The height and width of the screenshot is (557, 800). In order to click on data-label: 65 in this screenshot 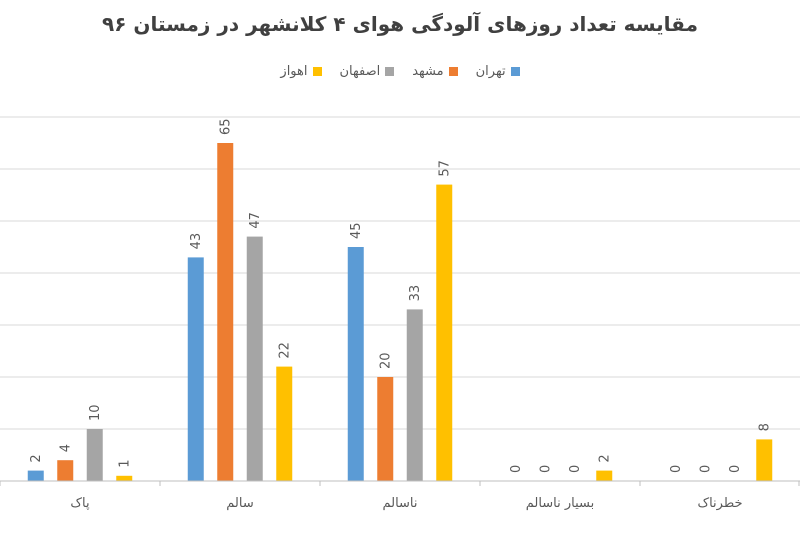, I will do `click(225, 126)`.